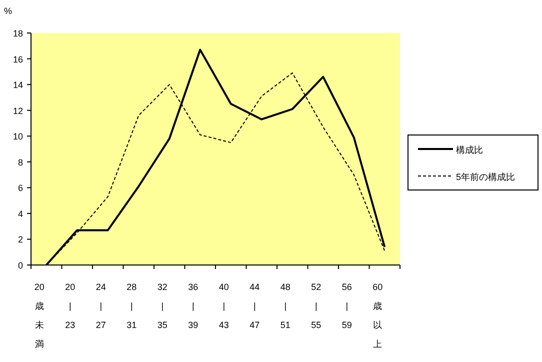  Describe the element at coordinates (39, 315) in the screenshot. I see `x-tick-label: 20歳未満` at that location.